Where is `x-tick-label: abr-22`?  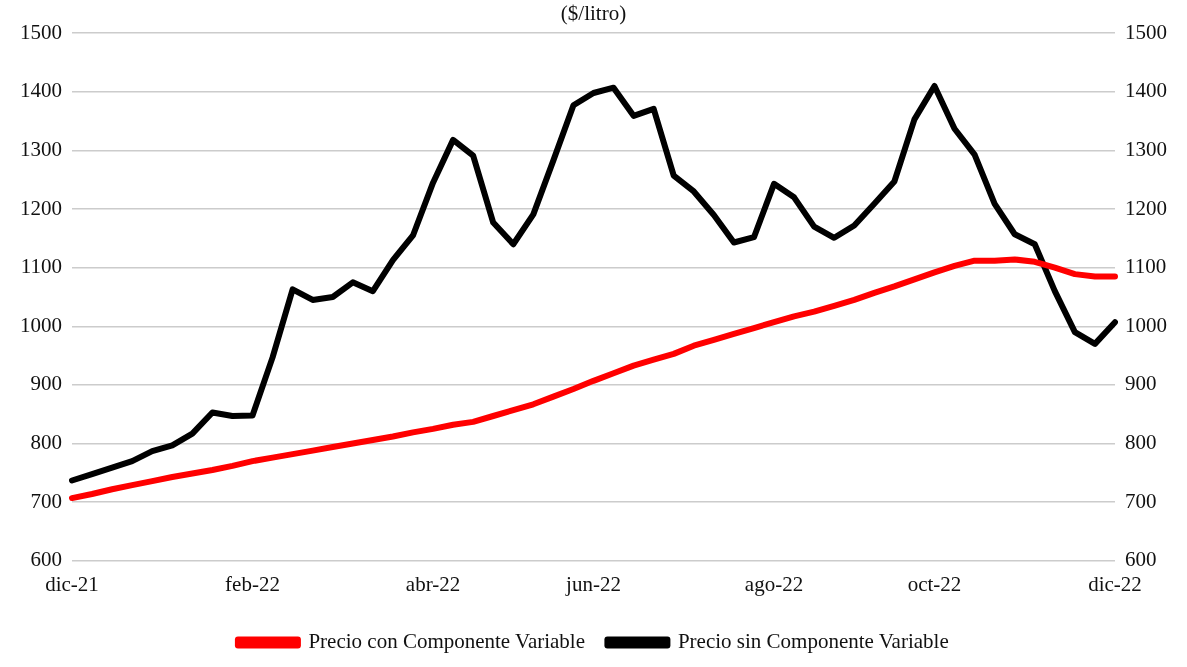
x-tick-label: abr-22 is located at coordinates (433, 583).